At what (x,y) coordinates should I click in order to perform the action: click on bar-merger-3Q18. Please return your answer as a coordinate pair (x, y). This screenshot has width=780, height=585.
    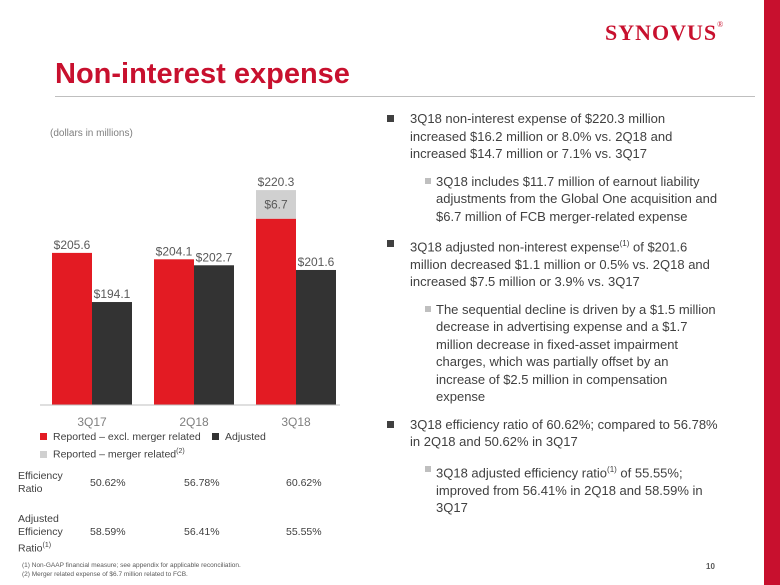
    Looking at the image, I should click on (276, 204).